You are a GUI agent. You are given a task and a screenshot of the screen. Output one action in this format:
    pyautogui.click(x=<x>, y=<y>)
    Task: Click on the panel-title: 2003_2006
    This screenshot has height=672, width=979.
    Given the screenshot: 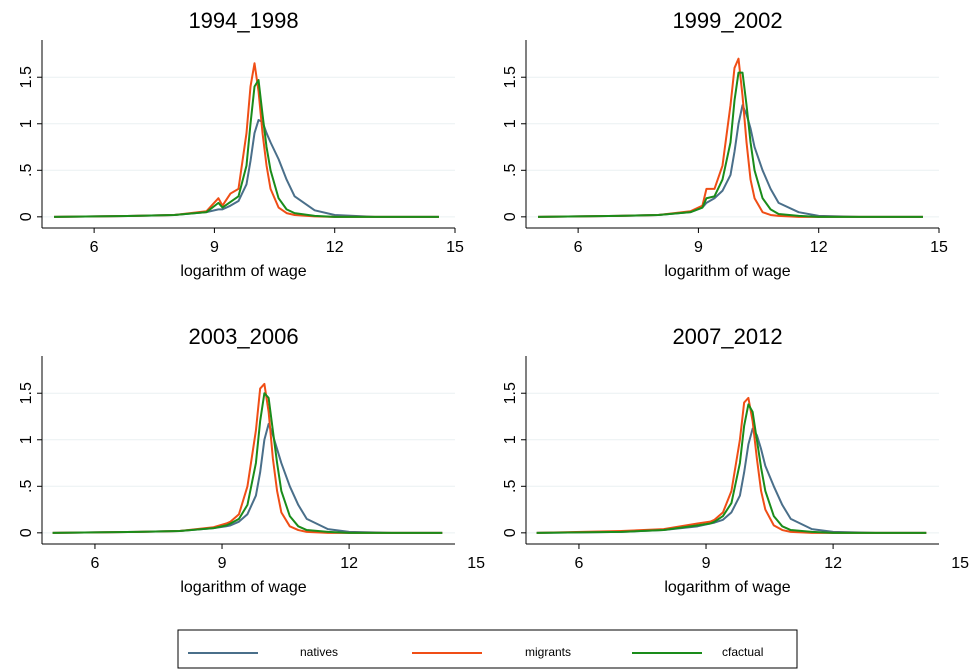 What is the action you would take?
    pyautogui.click(x=243, y=336)
    